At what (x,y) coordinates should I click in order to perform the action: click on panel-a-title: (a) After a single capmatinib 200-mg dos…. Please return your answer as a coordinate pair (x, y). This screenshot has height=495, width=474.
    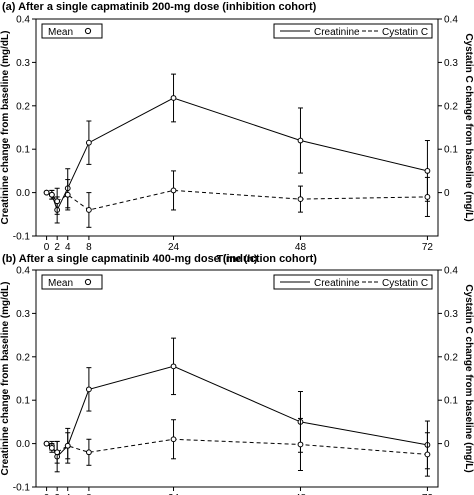
    Looking at the image, I should click on (159, 7).